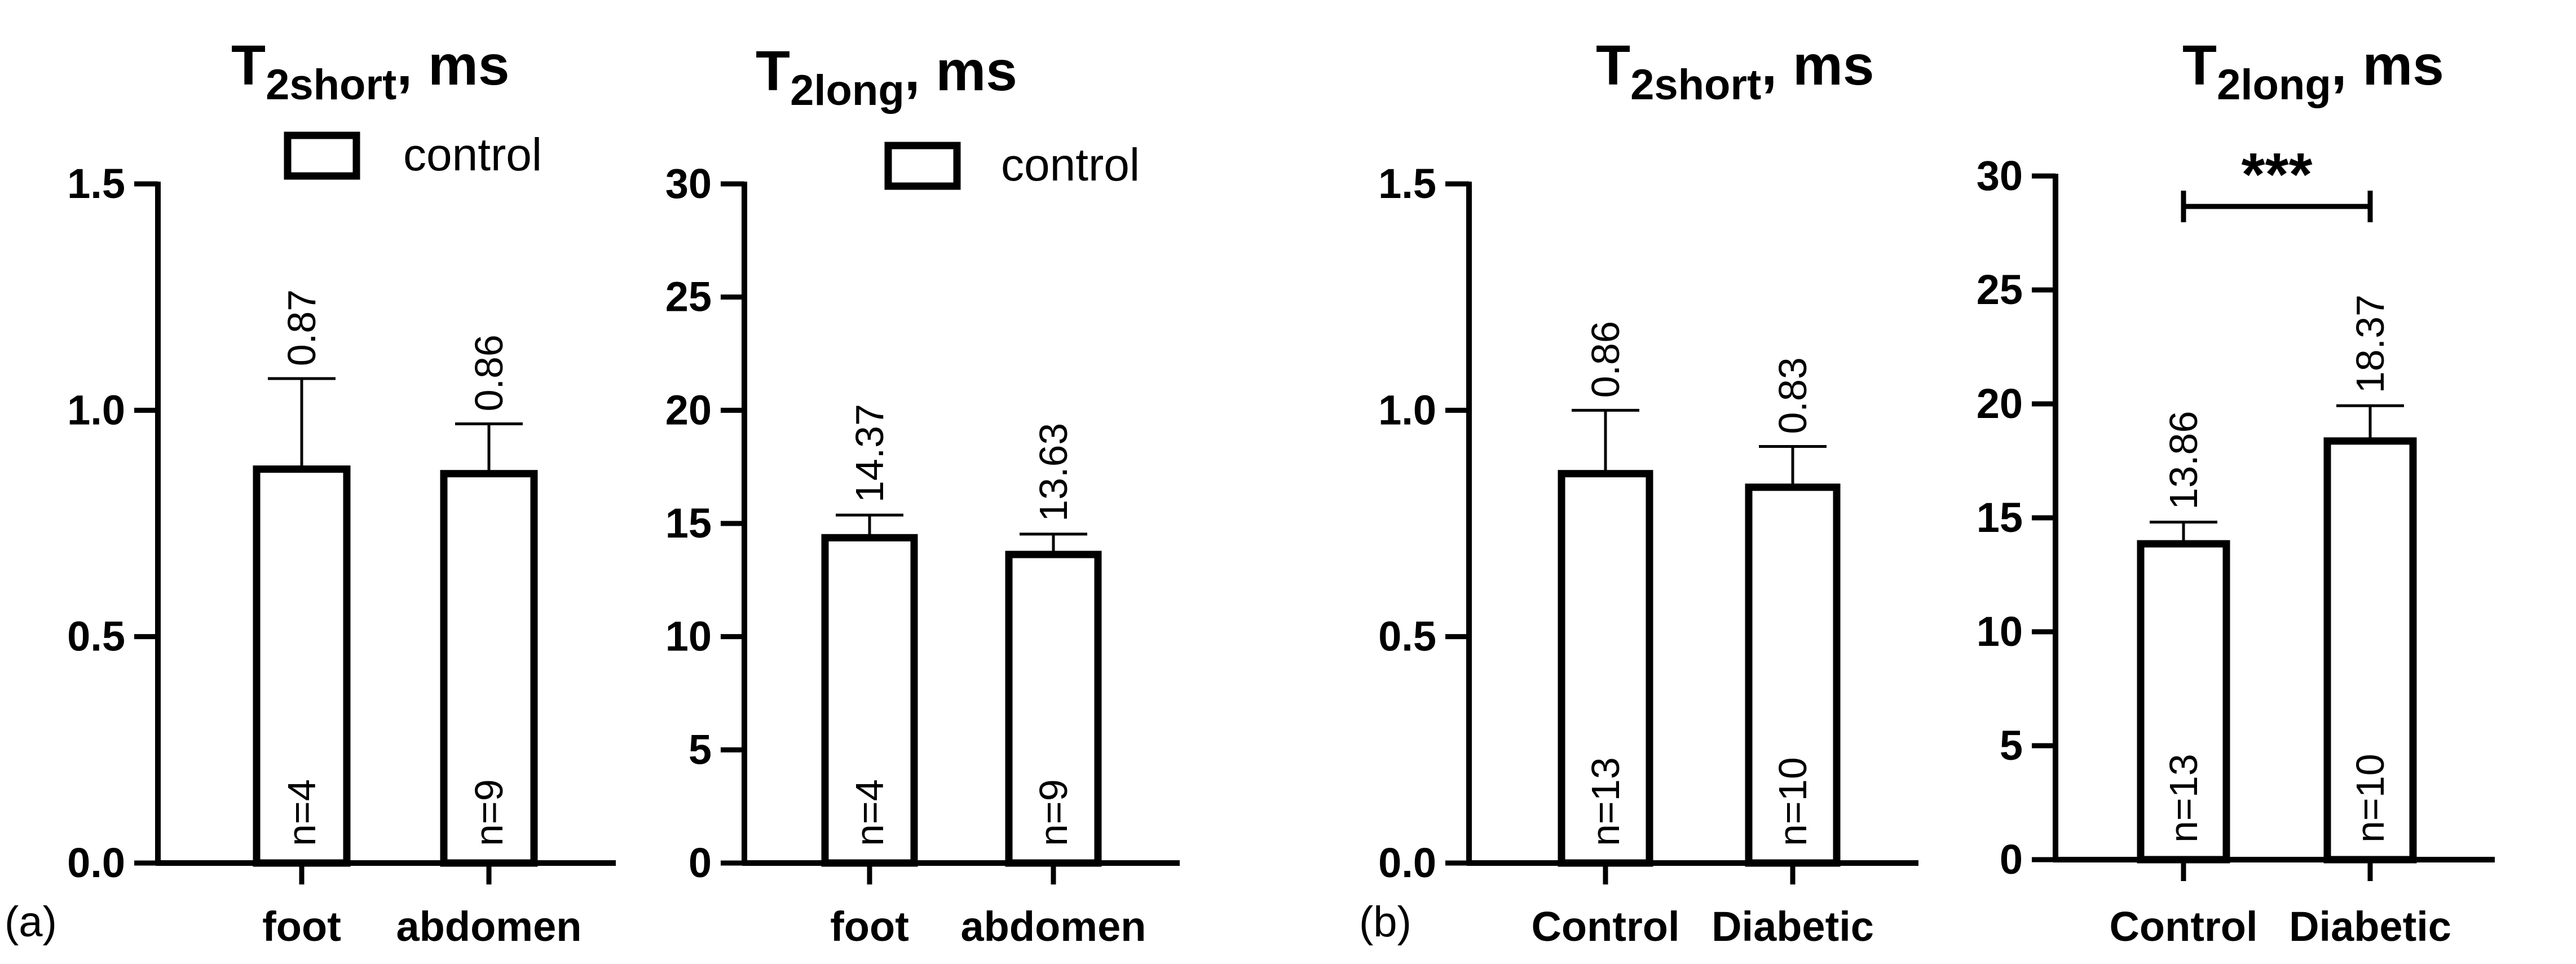  Describe the element at coordinates (1053, 472) in the screenshot. I see `data-label-value: 13.63` at that location.